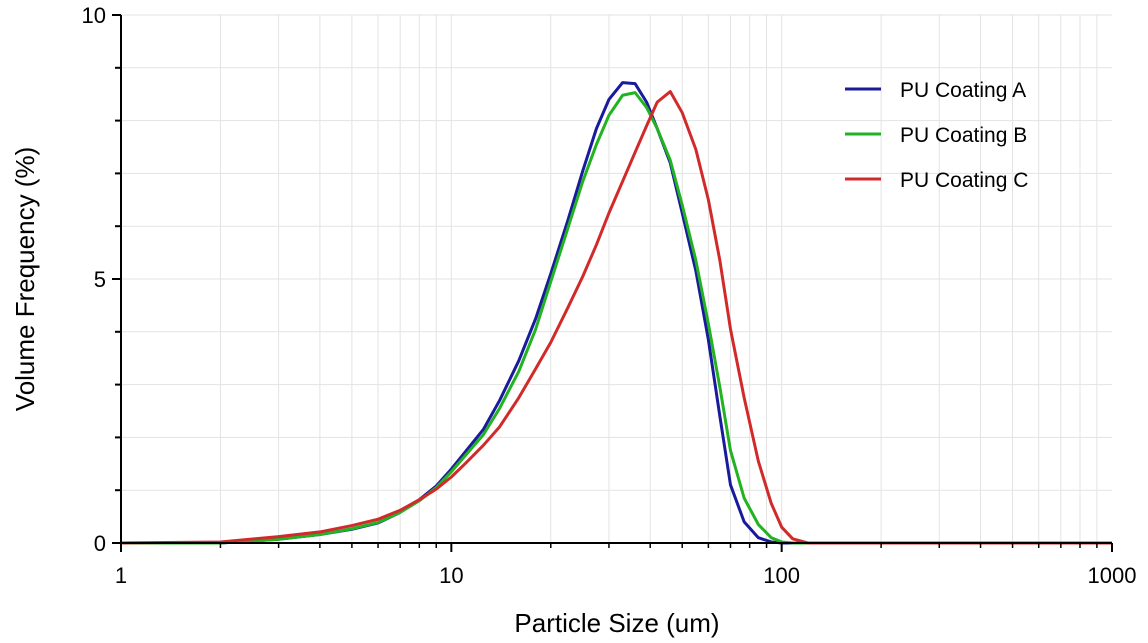 This screenshot has width=1148, height=643. I want to click on x-tick-label: 100, so click(781, 575).